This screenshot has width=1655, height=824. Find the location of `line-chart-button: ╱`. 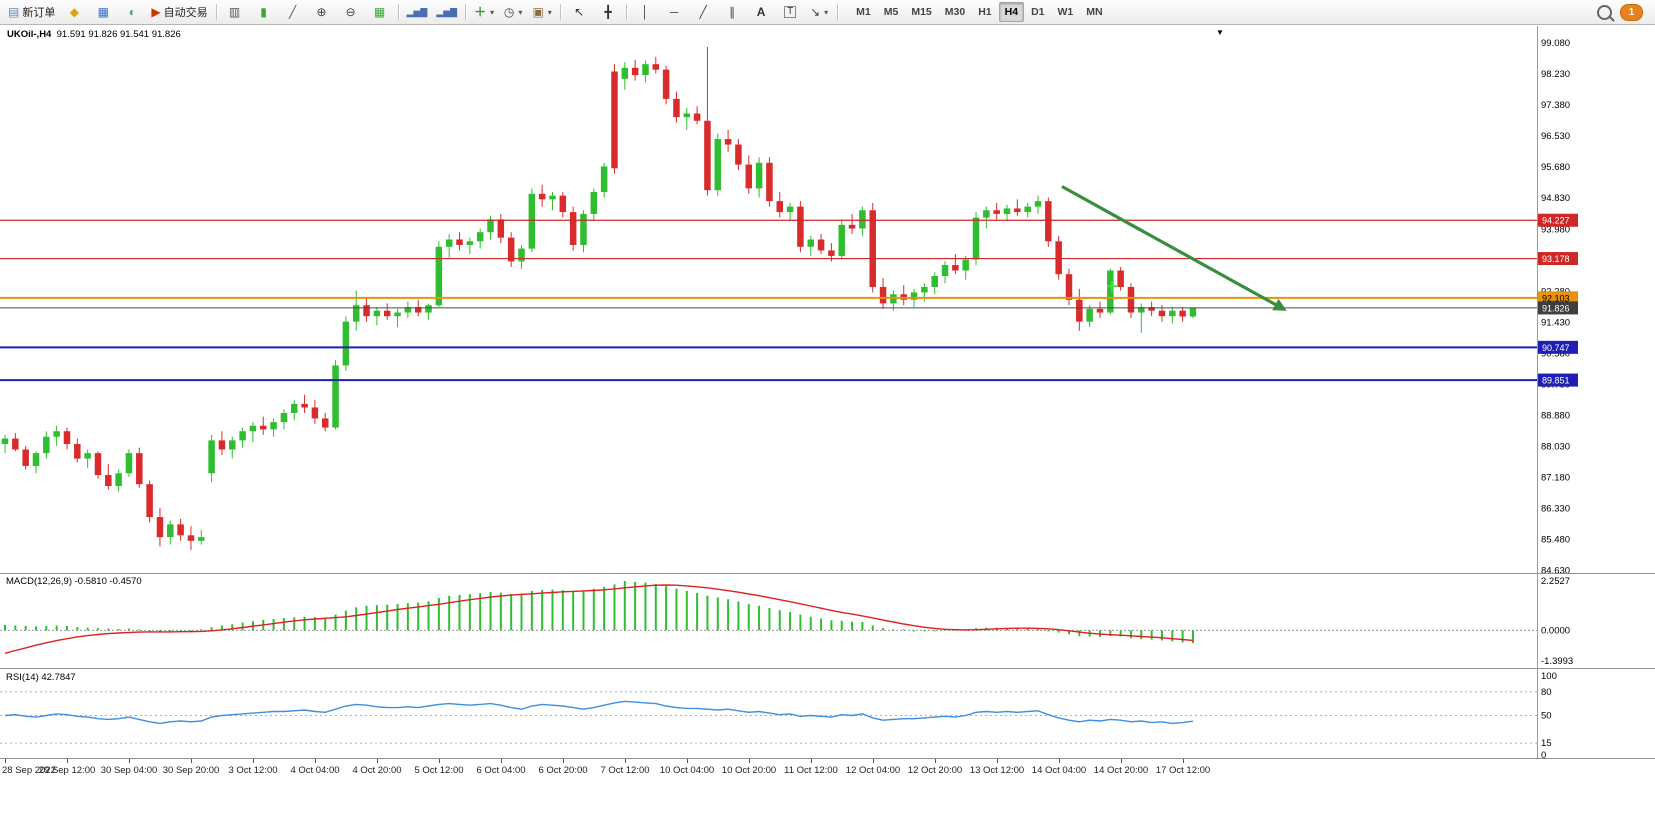

line-chart-button: ╱ is located at coordinates (293, 12).